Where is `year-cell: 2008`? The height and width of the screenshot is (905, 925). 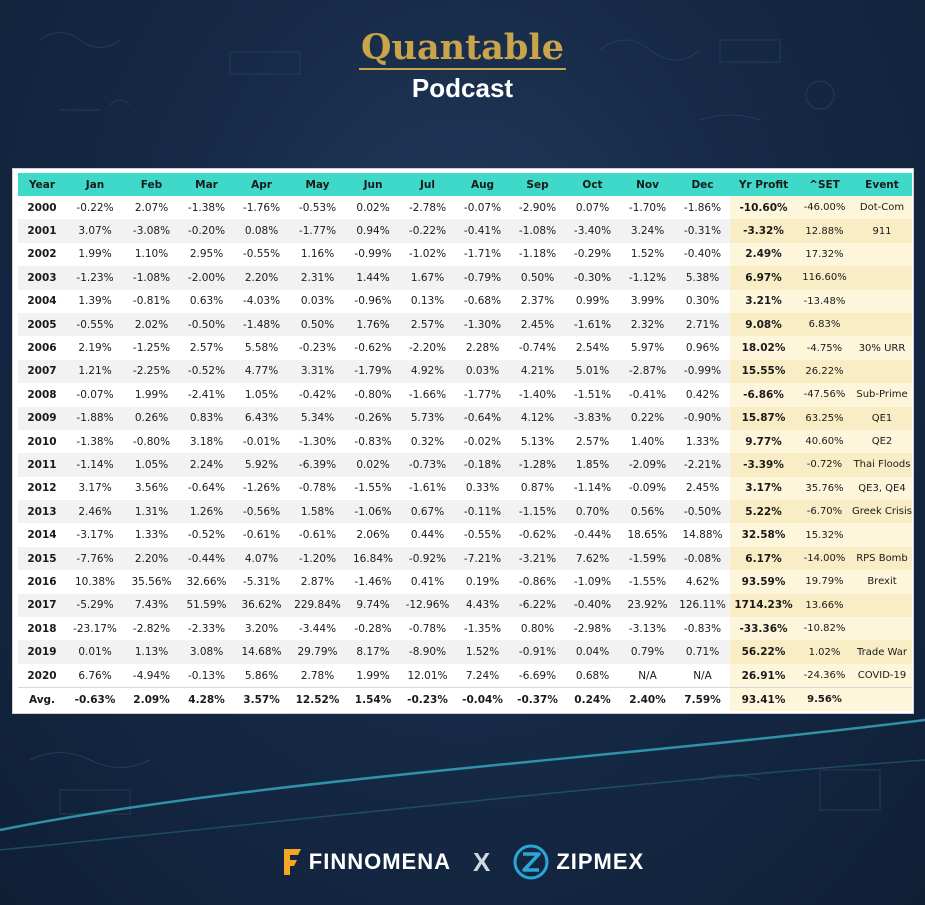
year-cell: 2008 is located at coordinates (42, 394).